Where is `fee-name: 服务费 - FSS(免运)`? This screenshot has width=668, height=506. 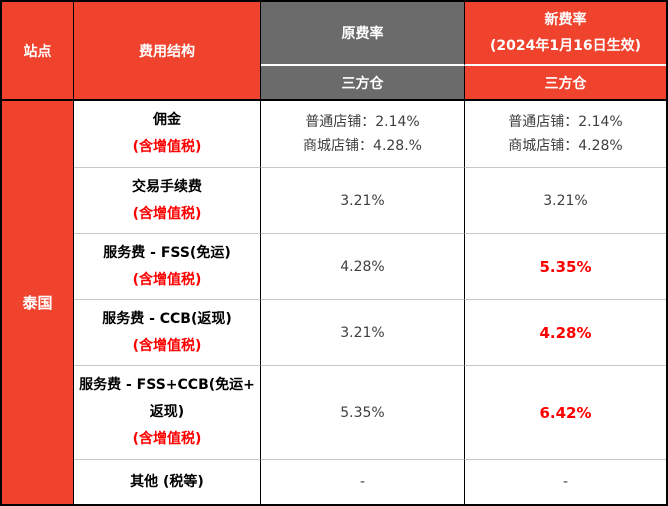 fee-name: 服务费 - FSS(免运) is located at coordinates (167, 252).